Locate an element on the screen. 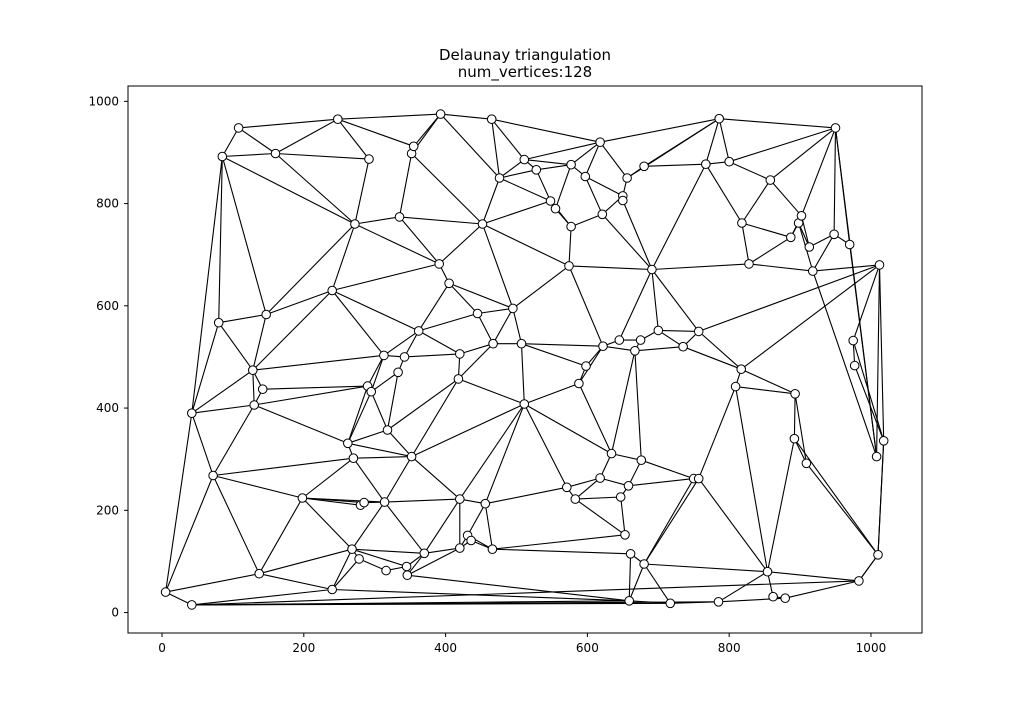 The image size is (1024, 711). y-tick-label: 800 is located at coordinates (107, 204).